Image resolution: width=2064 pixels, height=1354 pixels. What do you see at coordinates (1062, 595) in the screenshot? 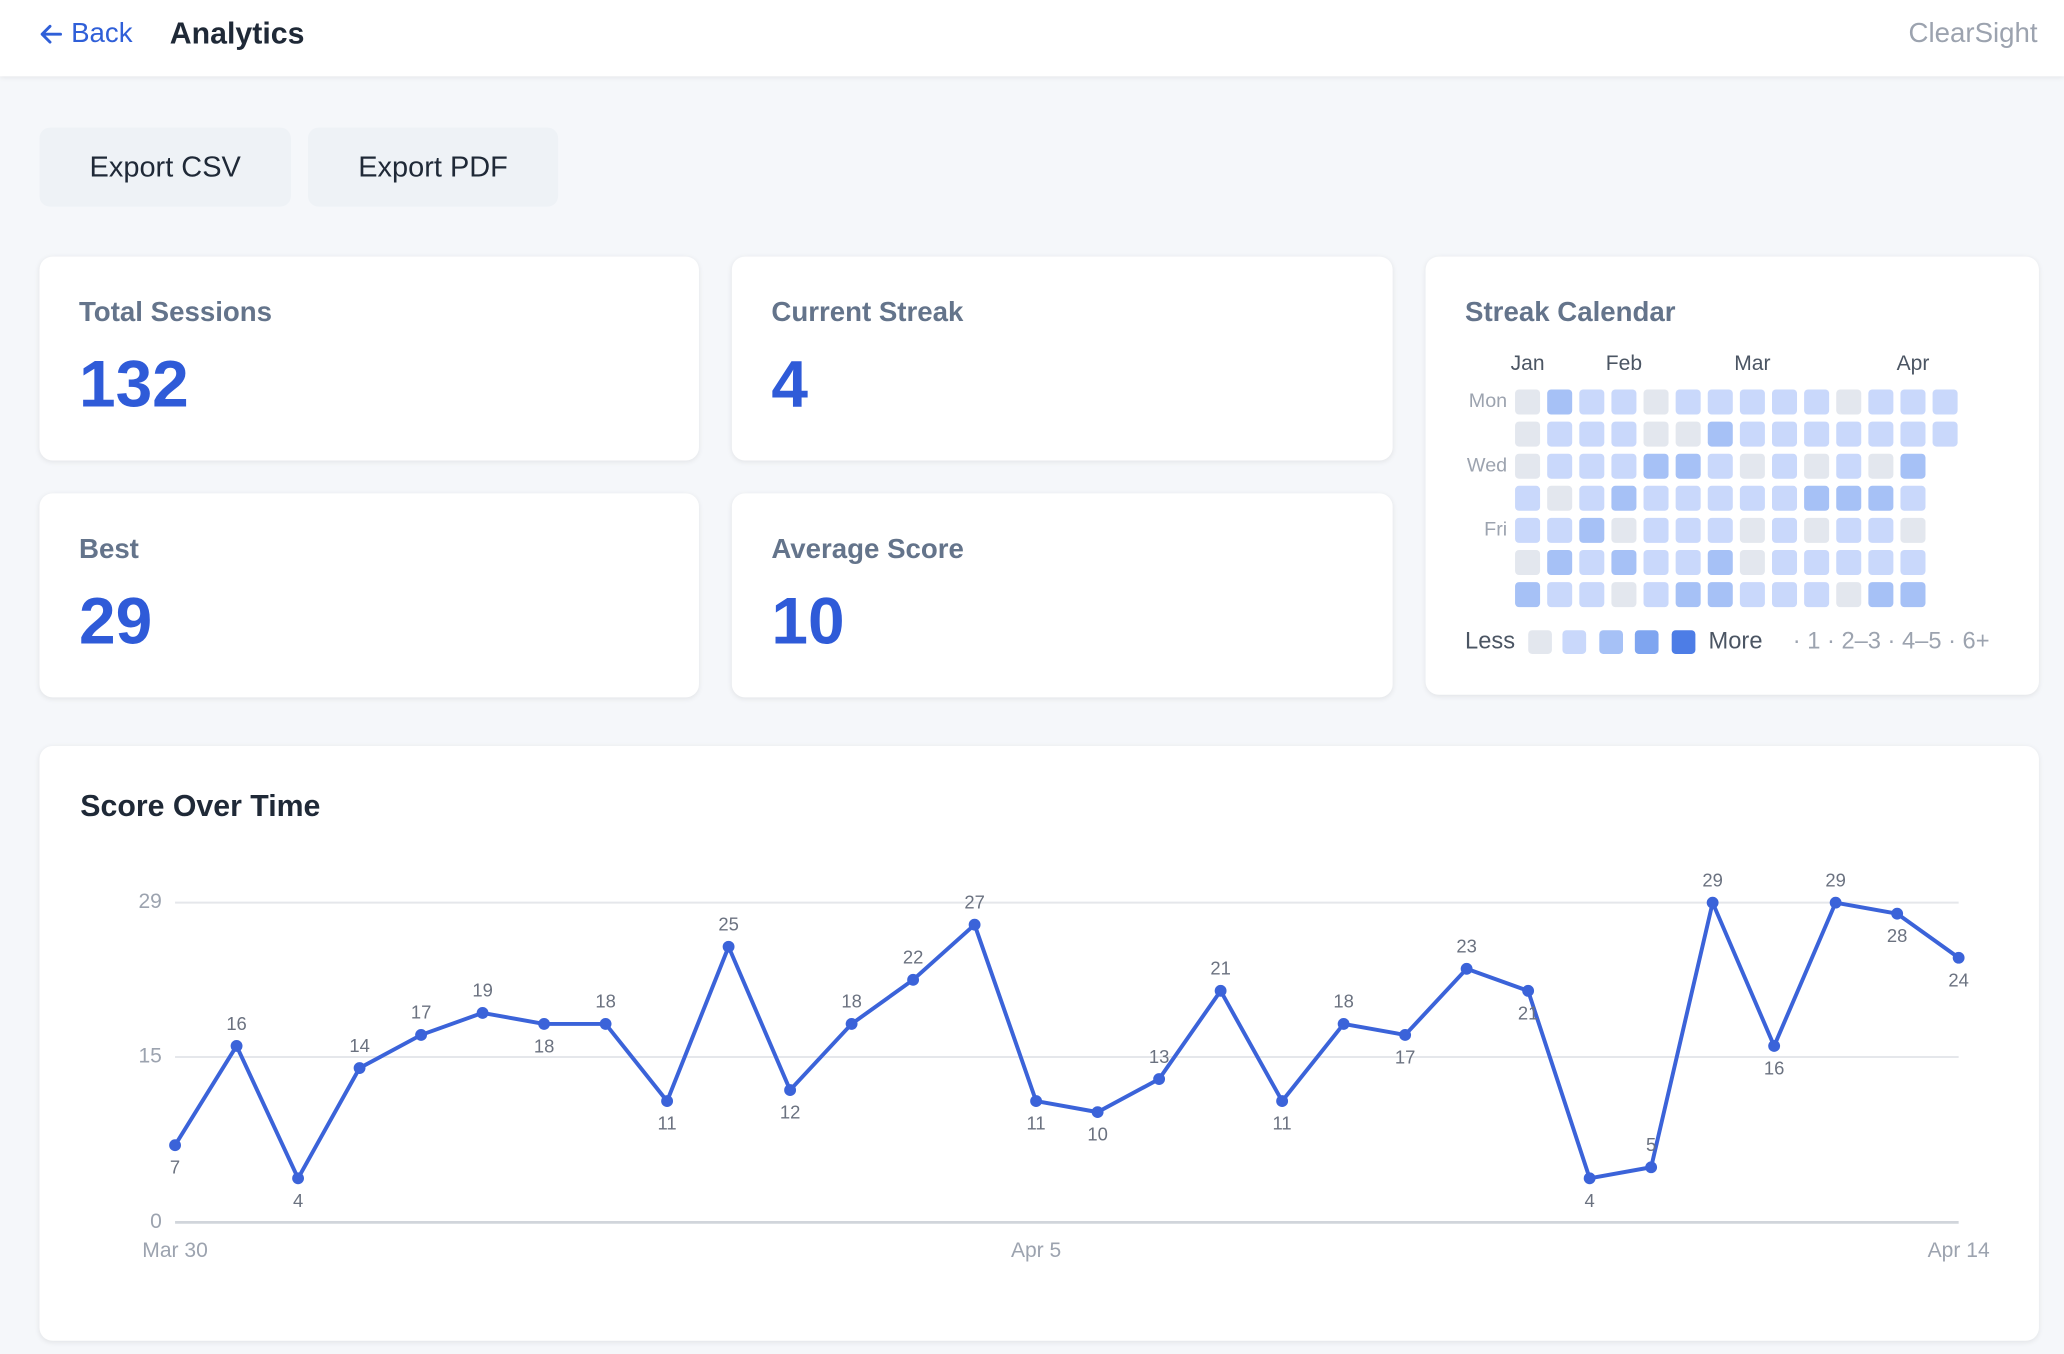
I see `stat-card: Average Score 10` at bounding box center [1062, 595].